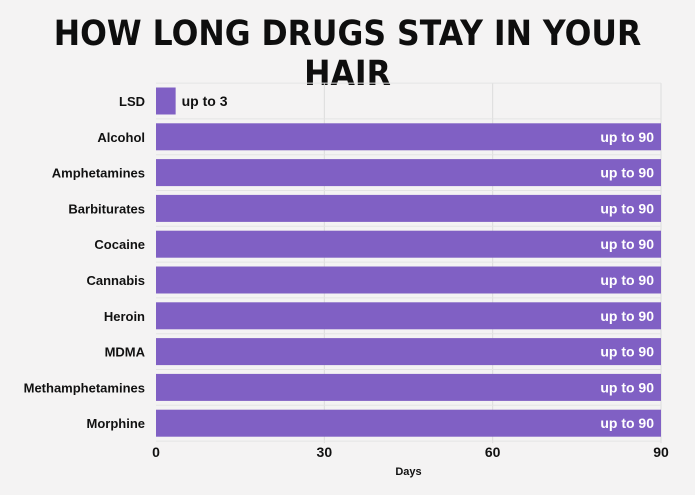  Describe the element at coordinates (661, 452) in the screenshot. I see `x-tick-label: 90` at that location.